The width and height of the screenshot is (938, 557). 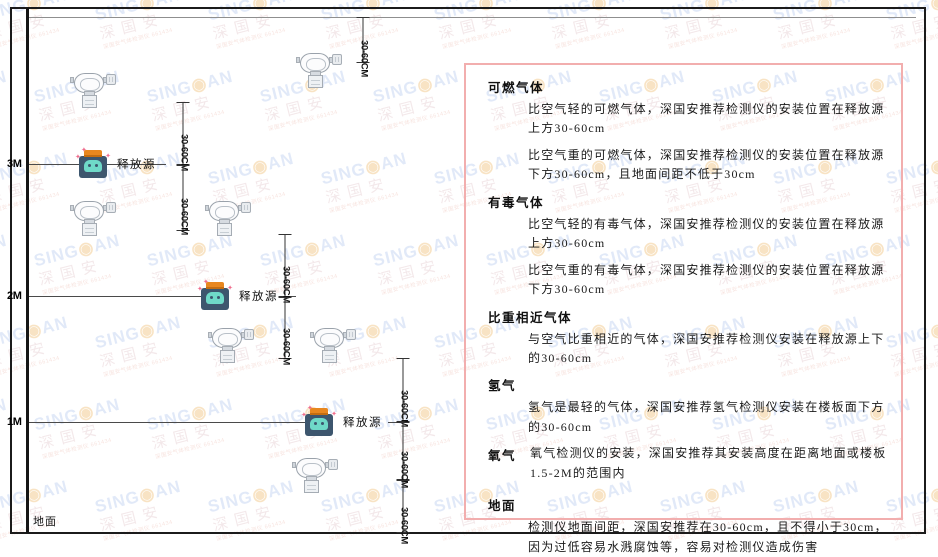 I want to click on guidance-text: 氢气是最轻的气体，深国安推荐氢气检测仪安装在楼板面下方的30-60cm, so click(x=706, y=417).